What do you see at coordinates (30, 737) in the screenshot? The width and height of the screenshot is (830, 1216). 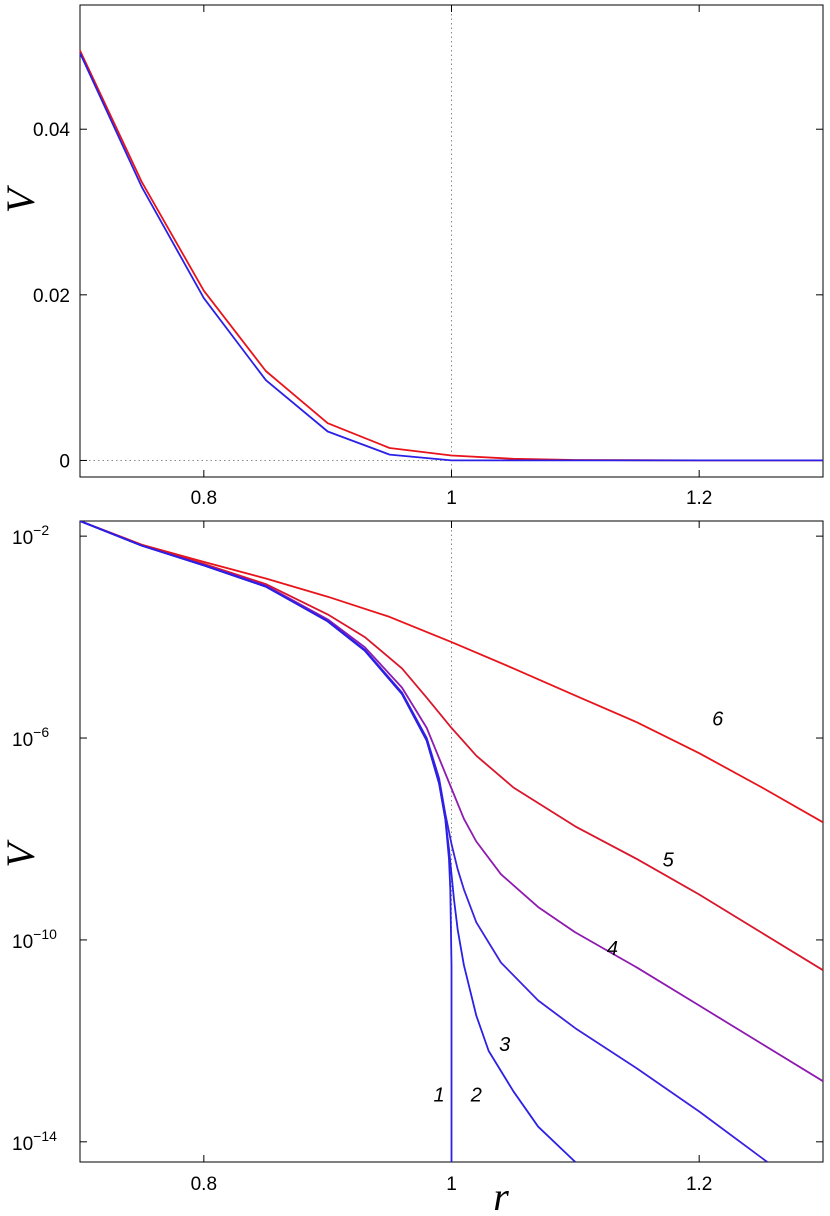 I see `y-tick-label: 10⁻⁶` at bounding box center [30, 737].